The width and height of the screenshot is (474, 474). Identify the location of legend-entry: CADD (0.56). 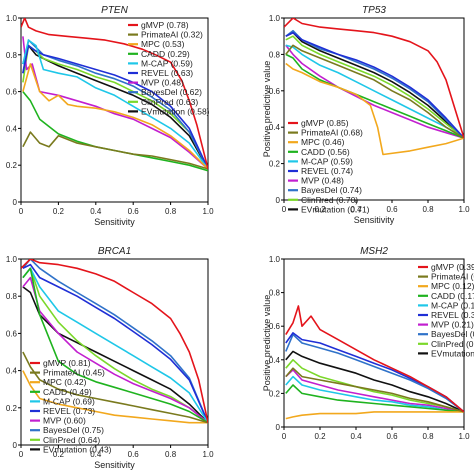
(325, 152).